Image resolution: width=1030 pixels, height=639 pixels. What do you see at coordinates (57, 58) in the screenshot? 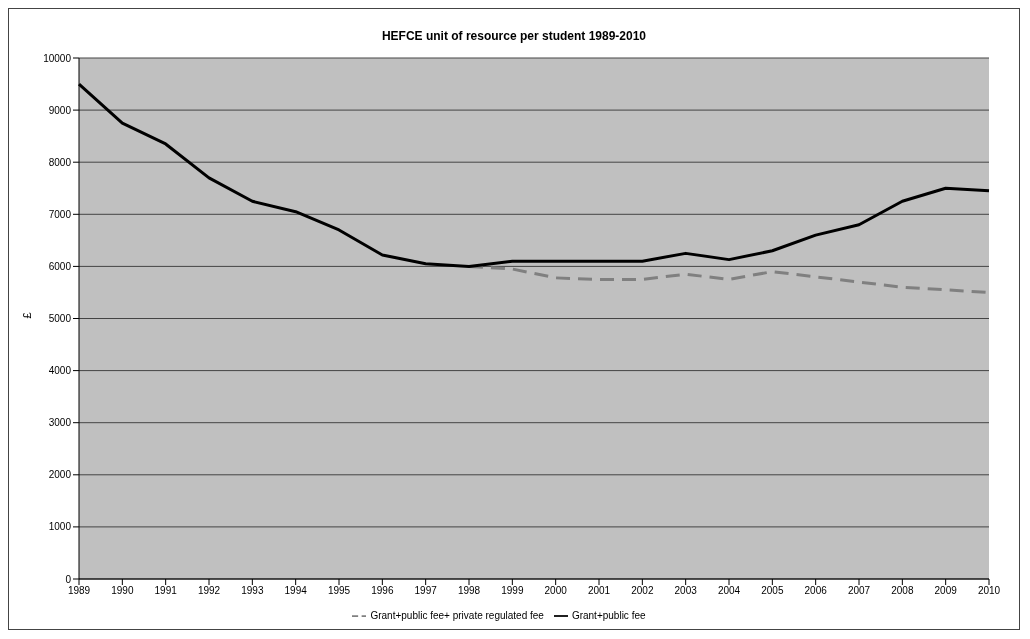
I see `y-tick-label: 10000` at bounding box center [57, 58].